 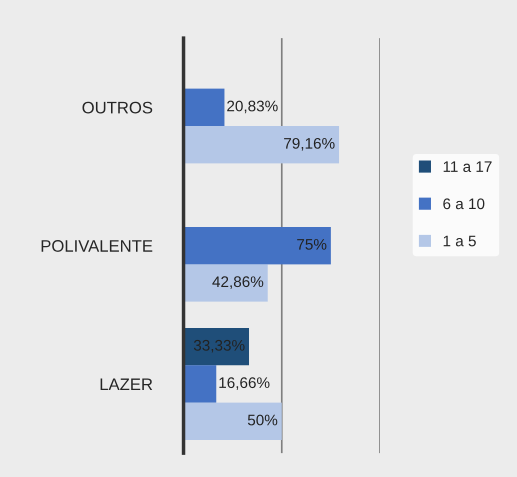 I want to click on data-label: 42,86%, so click(x=238, y=282).